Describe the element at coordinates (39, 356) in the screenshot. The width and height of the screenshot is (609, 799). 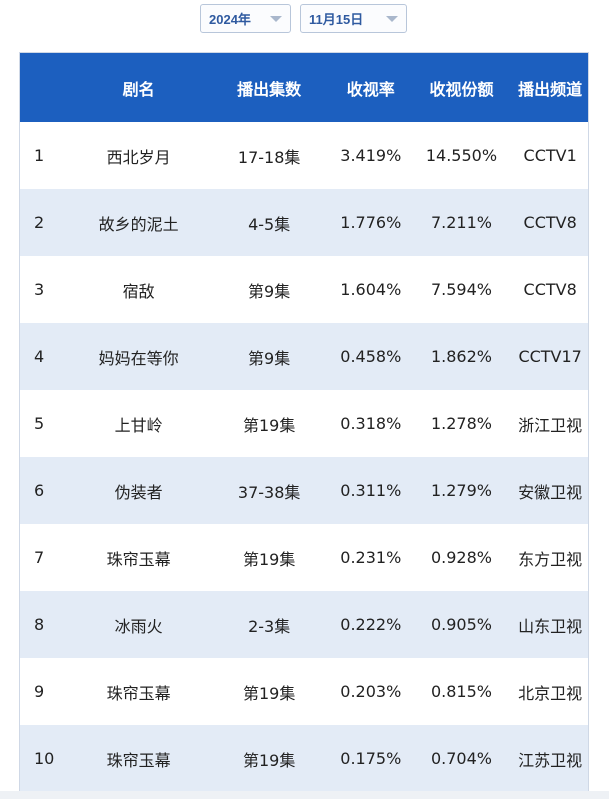
I see `rank-cell: 4` at that location.